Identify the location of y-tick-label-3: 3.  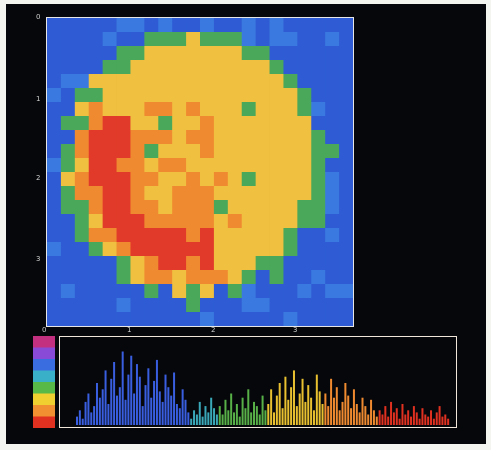
(38, 259).